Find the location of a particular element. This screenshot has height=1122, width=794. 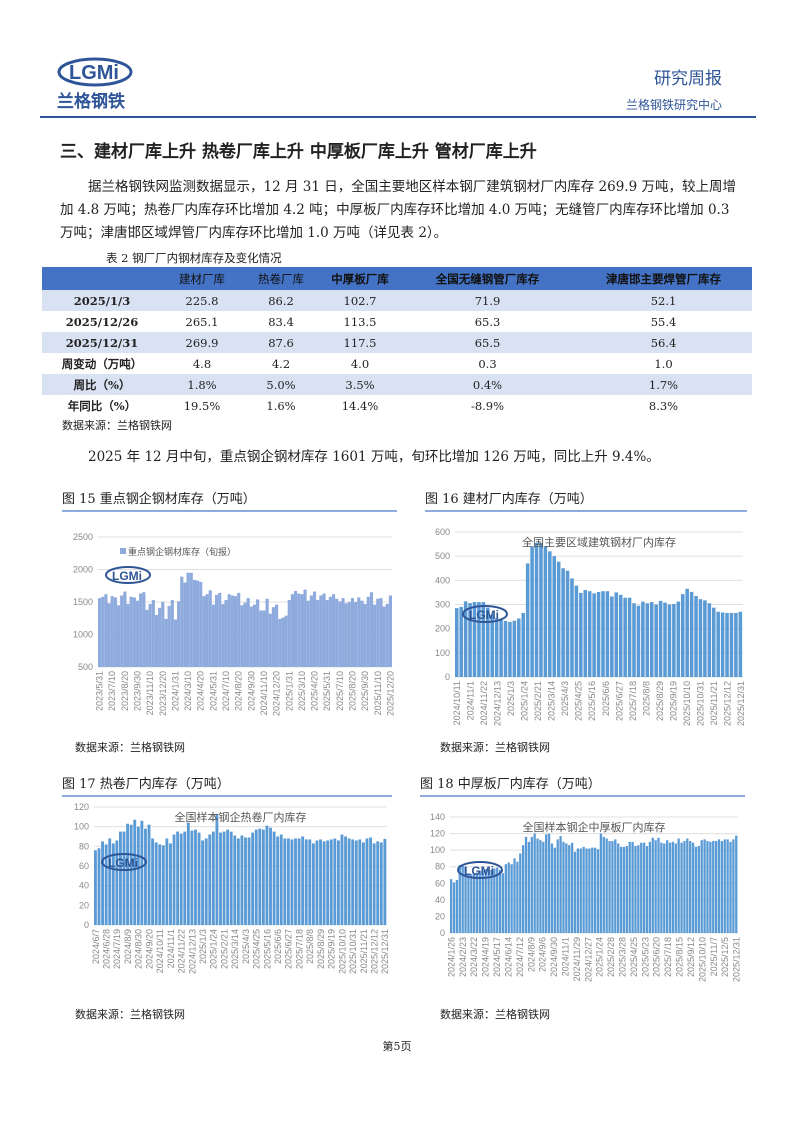

table-row: 2025/1/3 225.8 86.2 102.7 71.9 52.1 is located at coordinates (397, 300).